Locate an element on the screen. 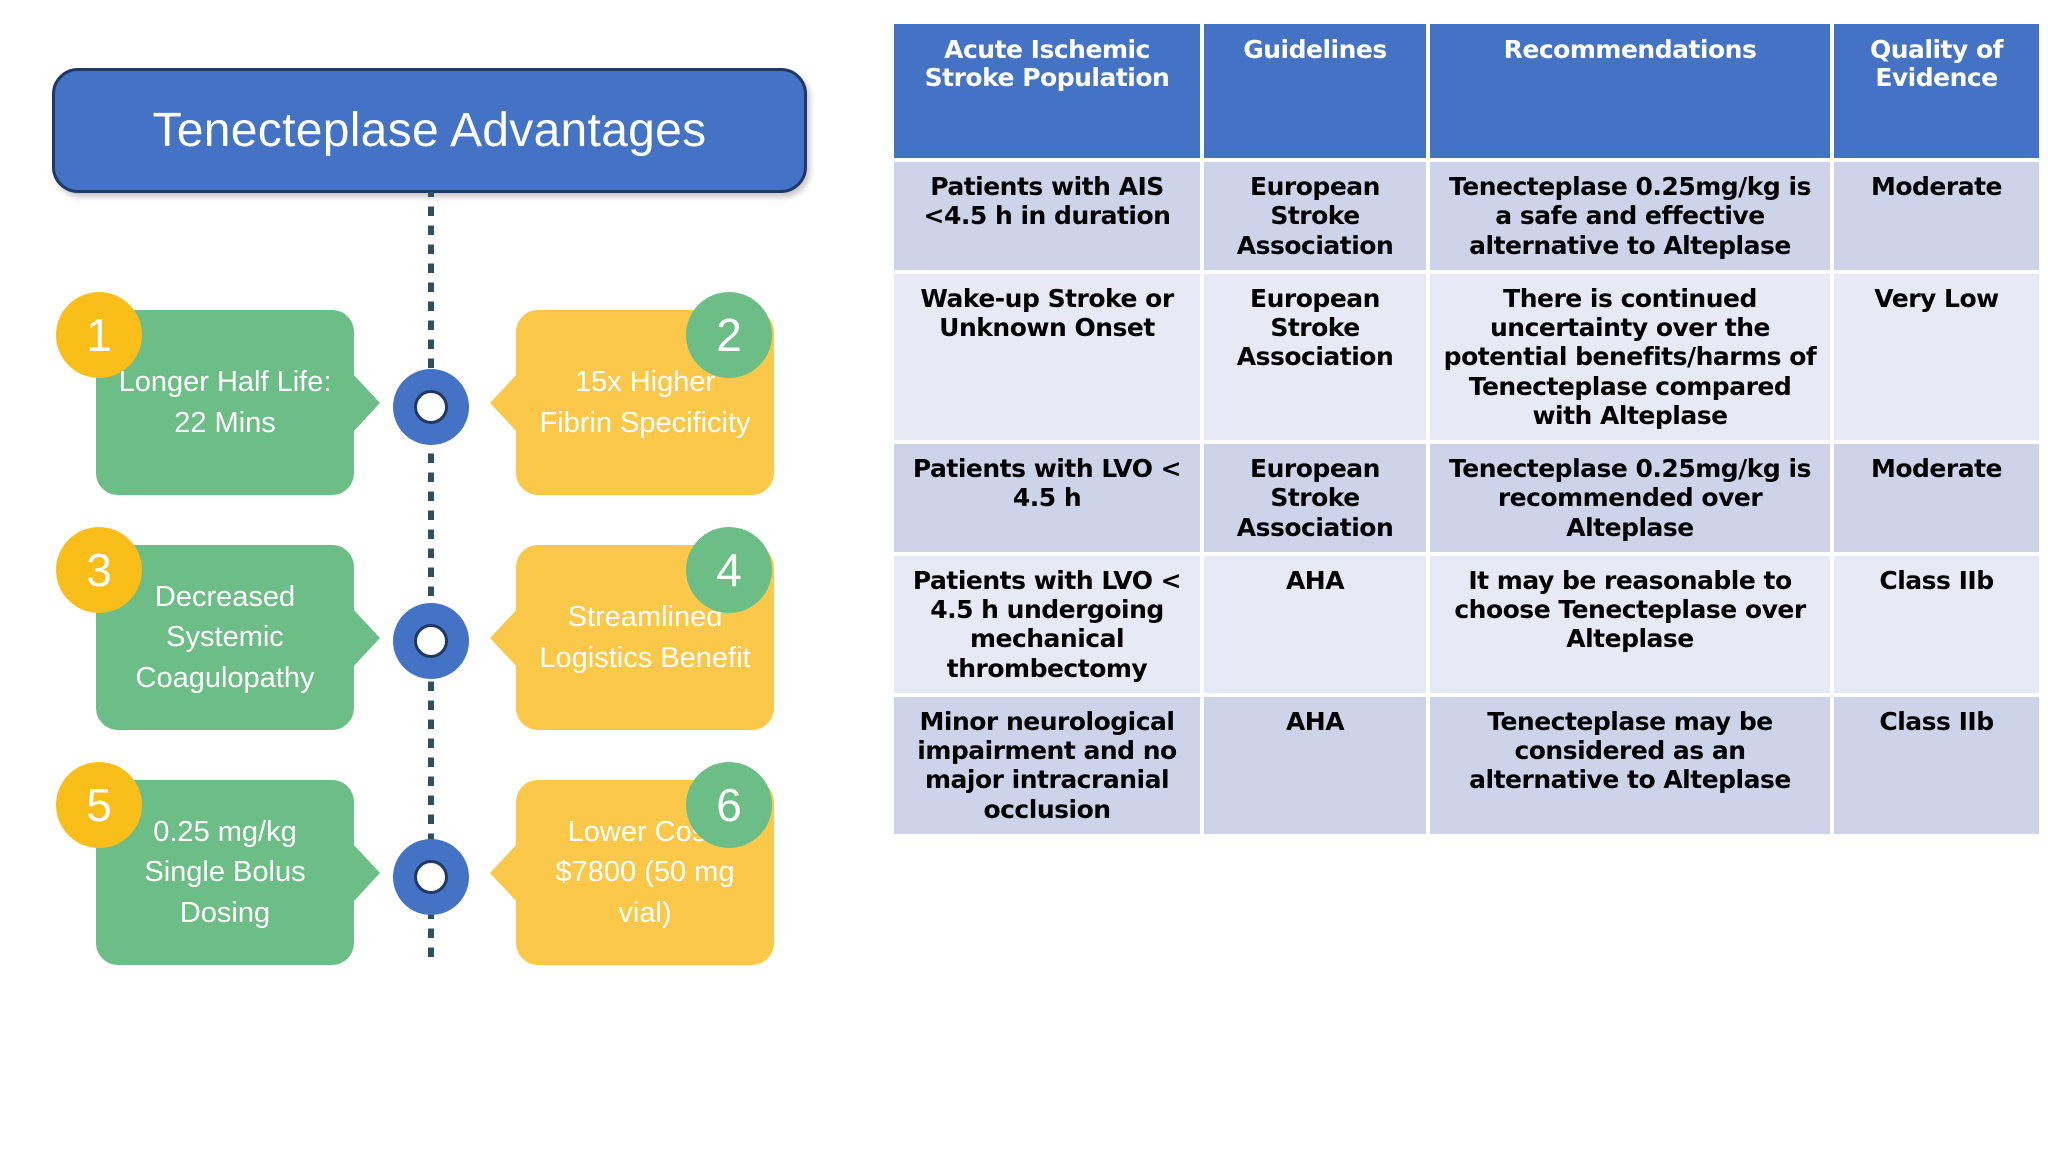 Image resolution: width=2048 pixels, height=1152 pixels. column-header-recommendations: Recommendations is located at coordinates (1630, 91).